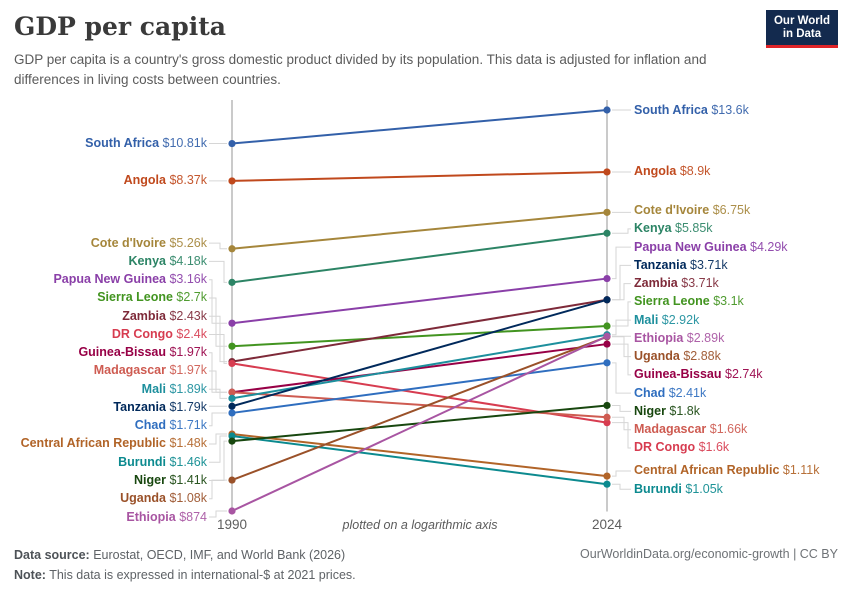 This screenshot has width=850, height=600. Describe the element at coordinates (728, 109) in the screenshot. I see `country-value: $13.6k` at that location.